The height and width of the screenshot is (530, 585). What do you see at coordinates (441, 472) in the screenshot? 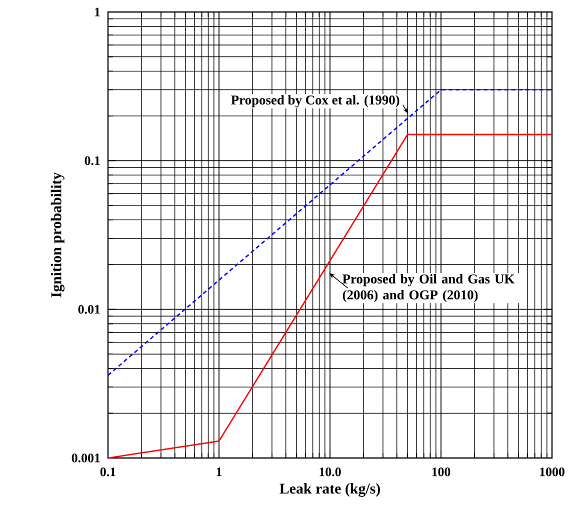
I see `x-tick-label: 100` at bounding box center [441, 472].